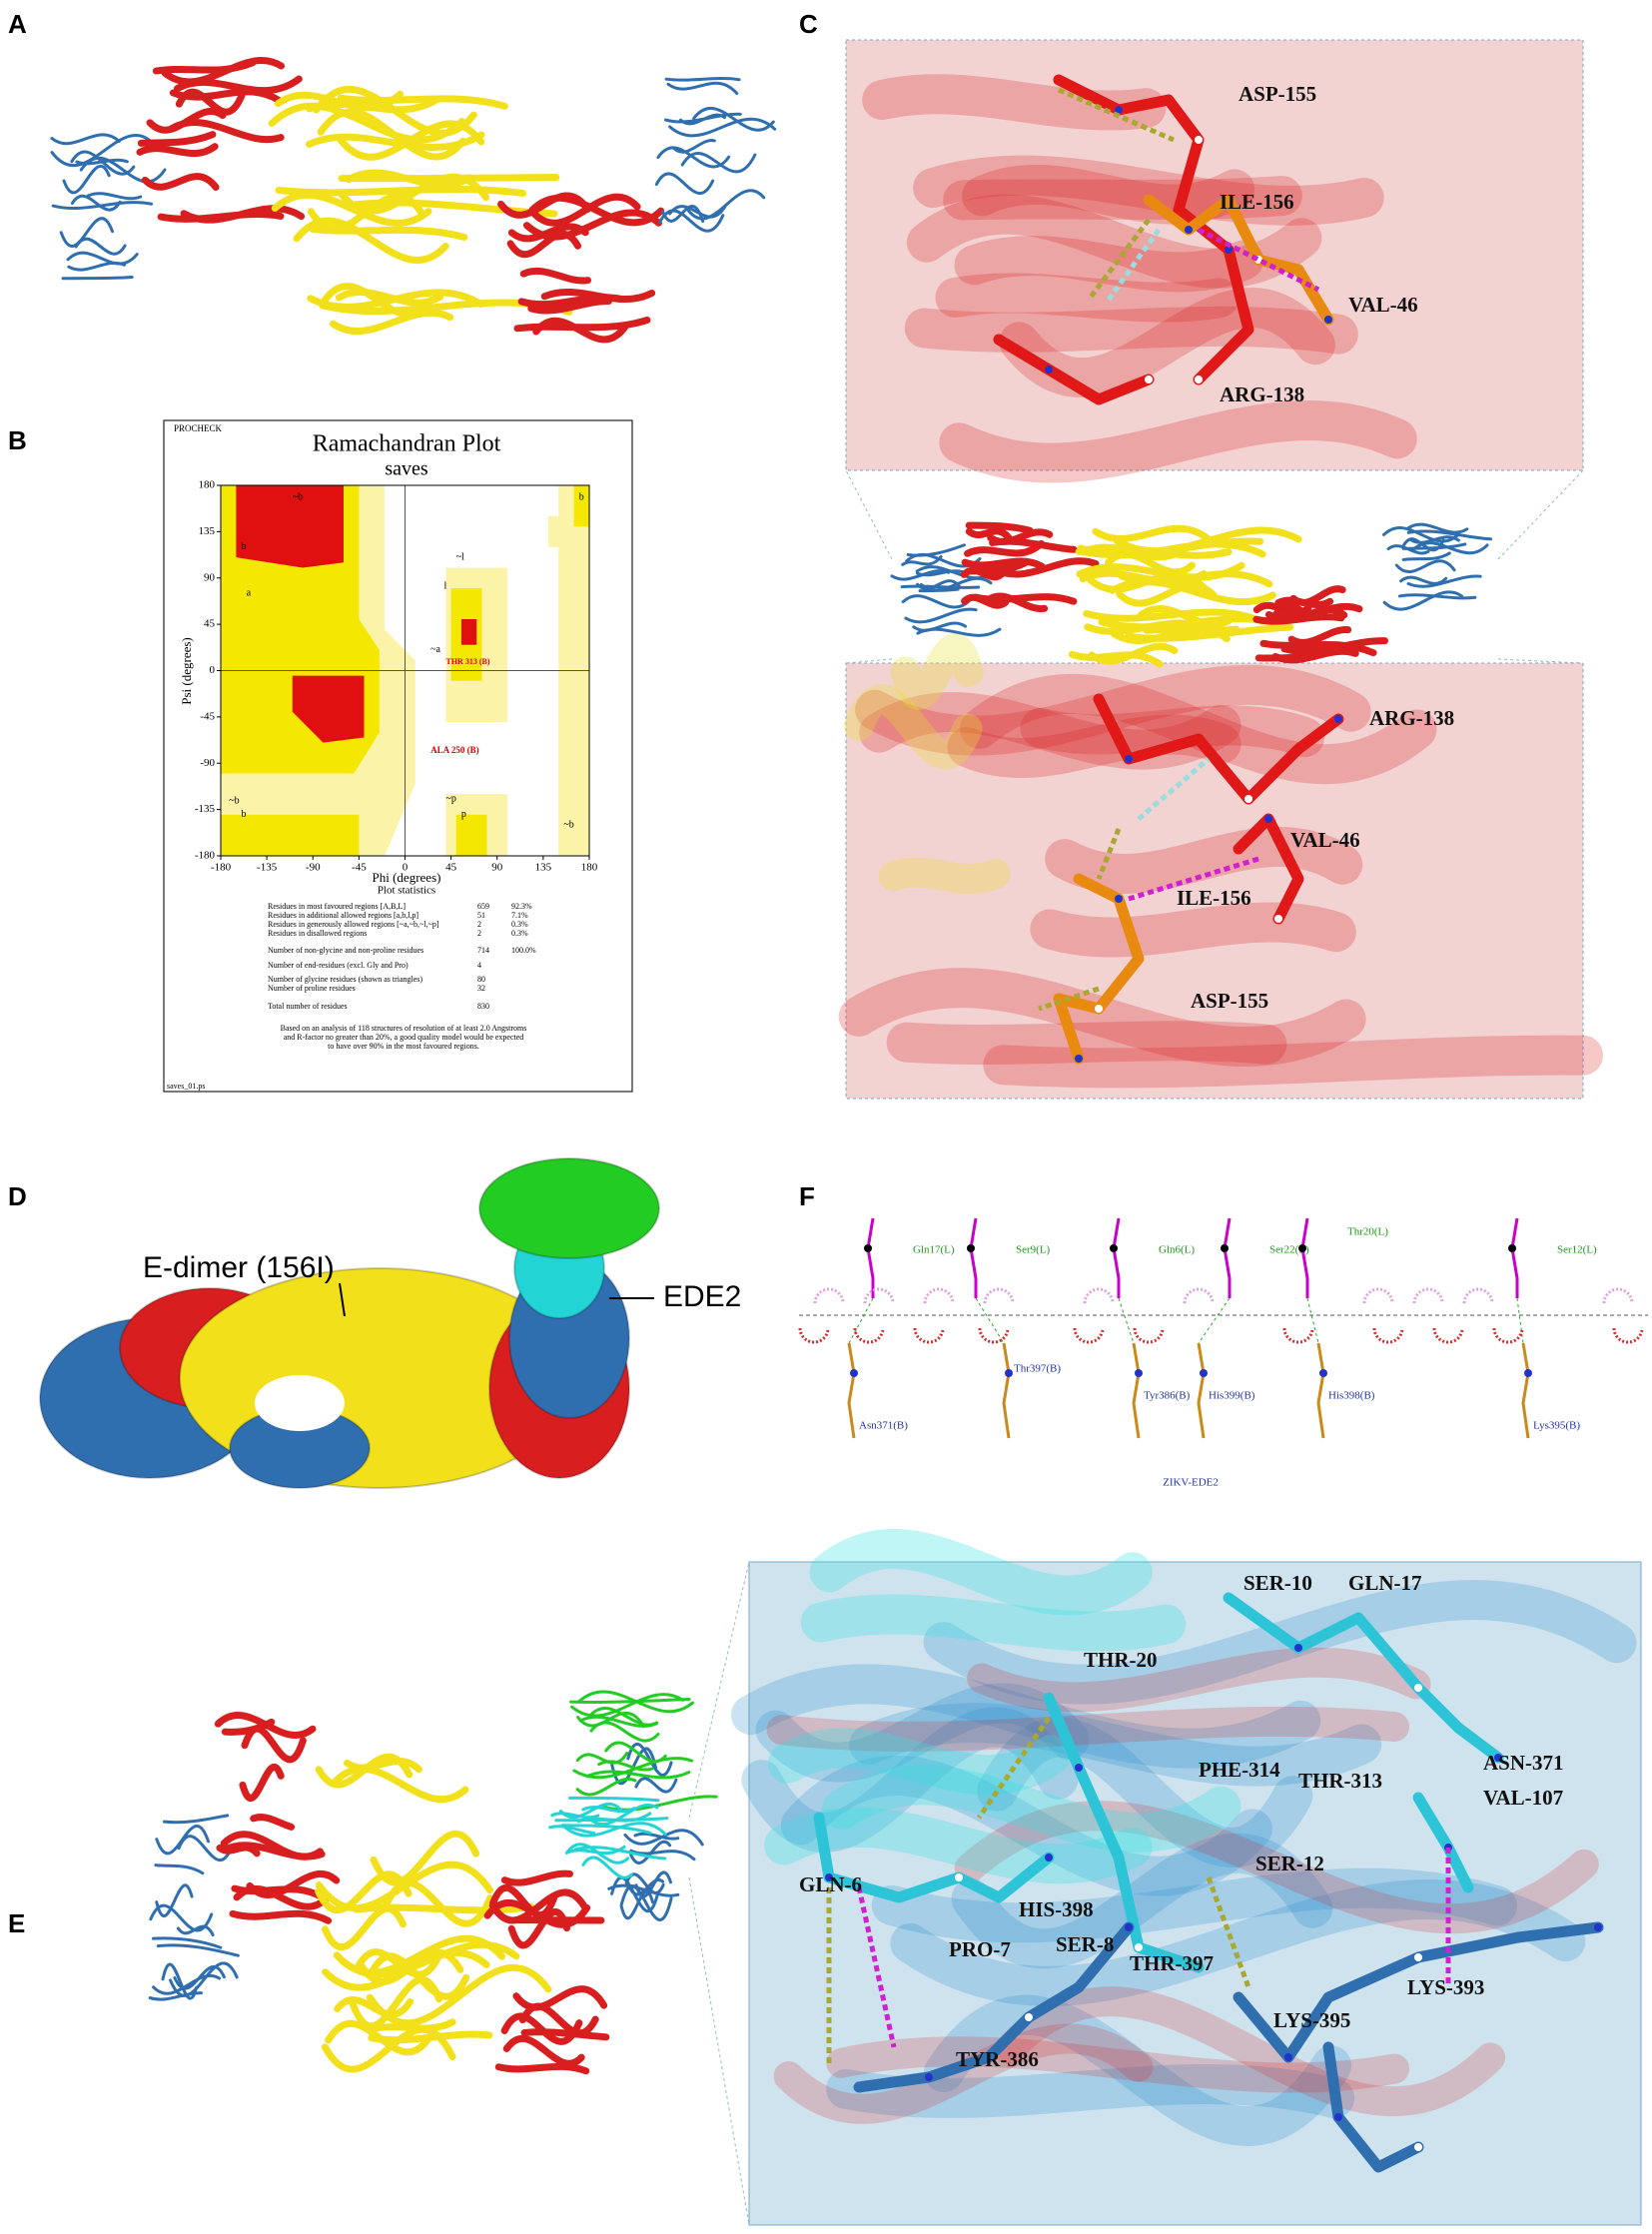 This screenshot has width=1652, height=2234. I want to click on zoom-box-bottom, so click(1214, 881).